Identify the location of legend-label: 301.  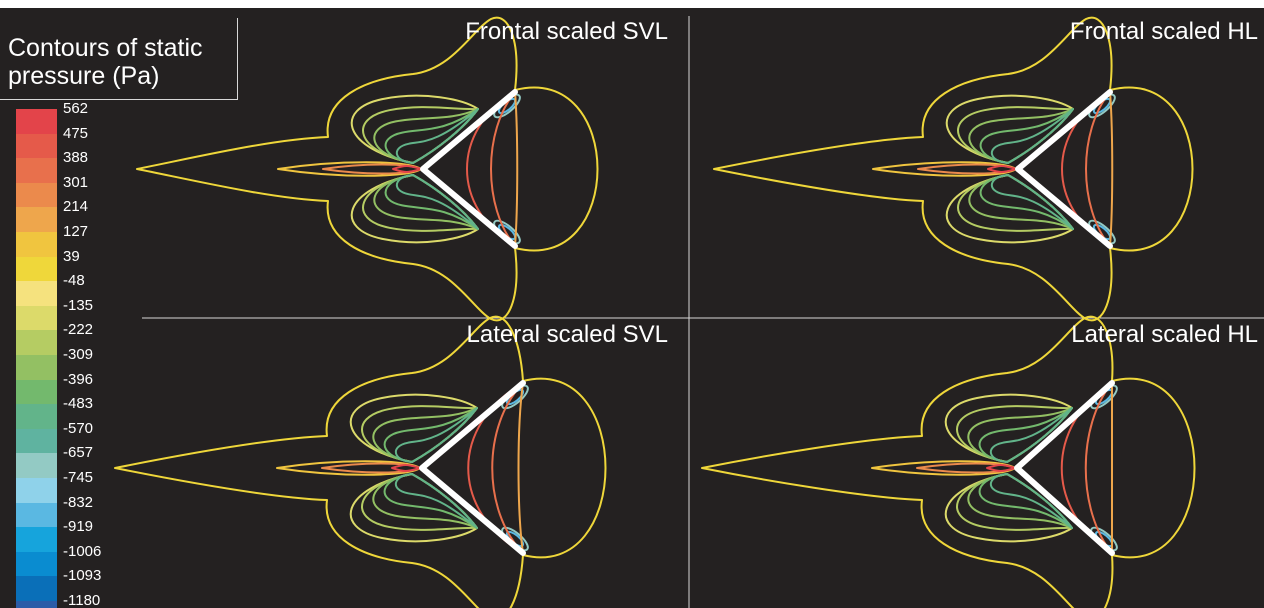
(76, 182).